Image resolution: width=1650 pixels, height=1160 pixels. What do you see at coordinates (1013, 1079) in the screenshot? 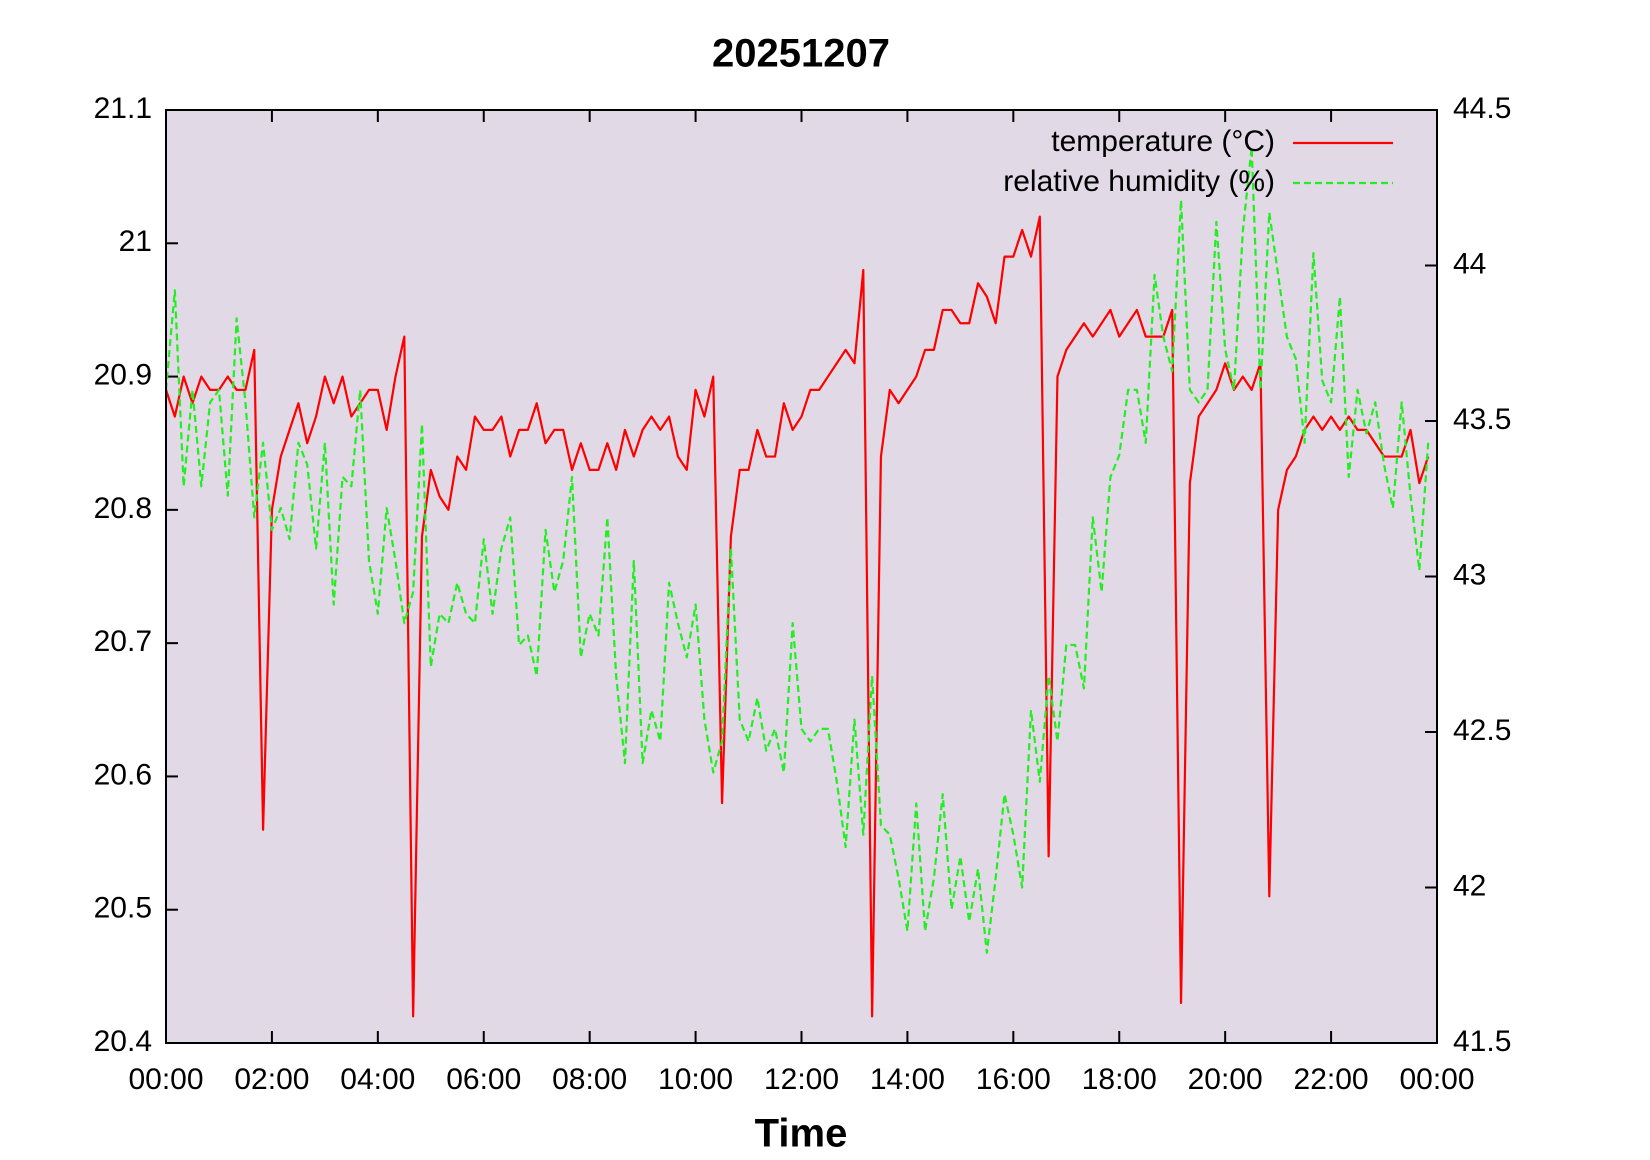
I see `x-tick-label: 16:00` at bounding box center [1013, 1079].